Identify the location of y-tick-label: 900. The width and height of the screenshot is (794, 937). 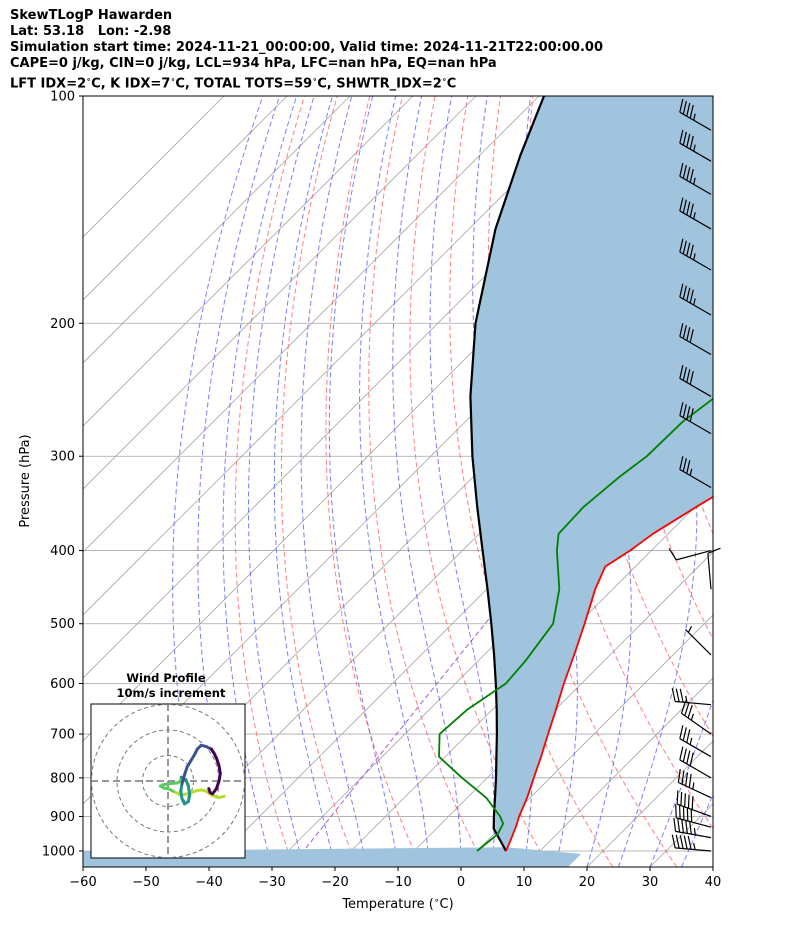
(62, 817).